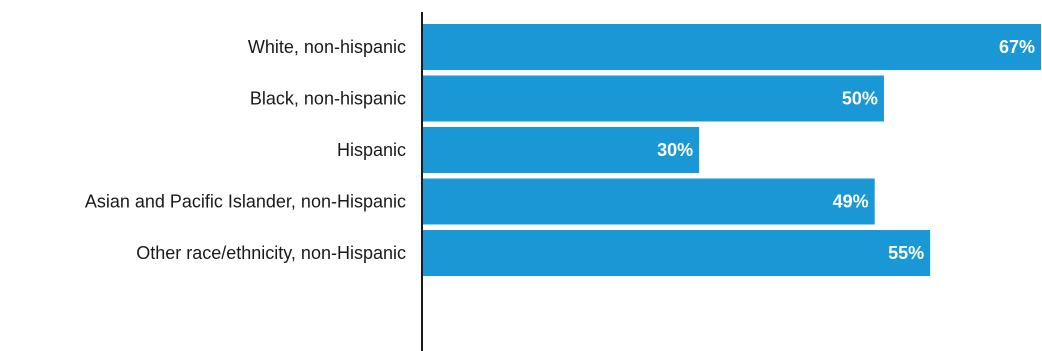 The height and width of the screenshot is (351, 1042). Describe the element at coordinates (271, 253) in the screenshot. I see `category-label: Other race/ethnicity, non-Hispanic` at that location.